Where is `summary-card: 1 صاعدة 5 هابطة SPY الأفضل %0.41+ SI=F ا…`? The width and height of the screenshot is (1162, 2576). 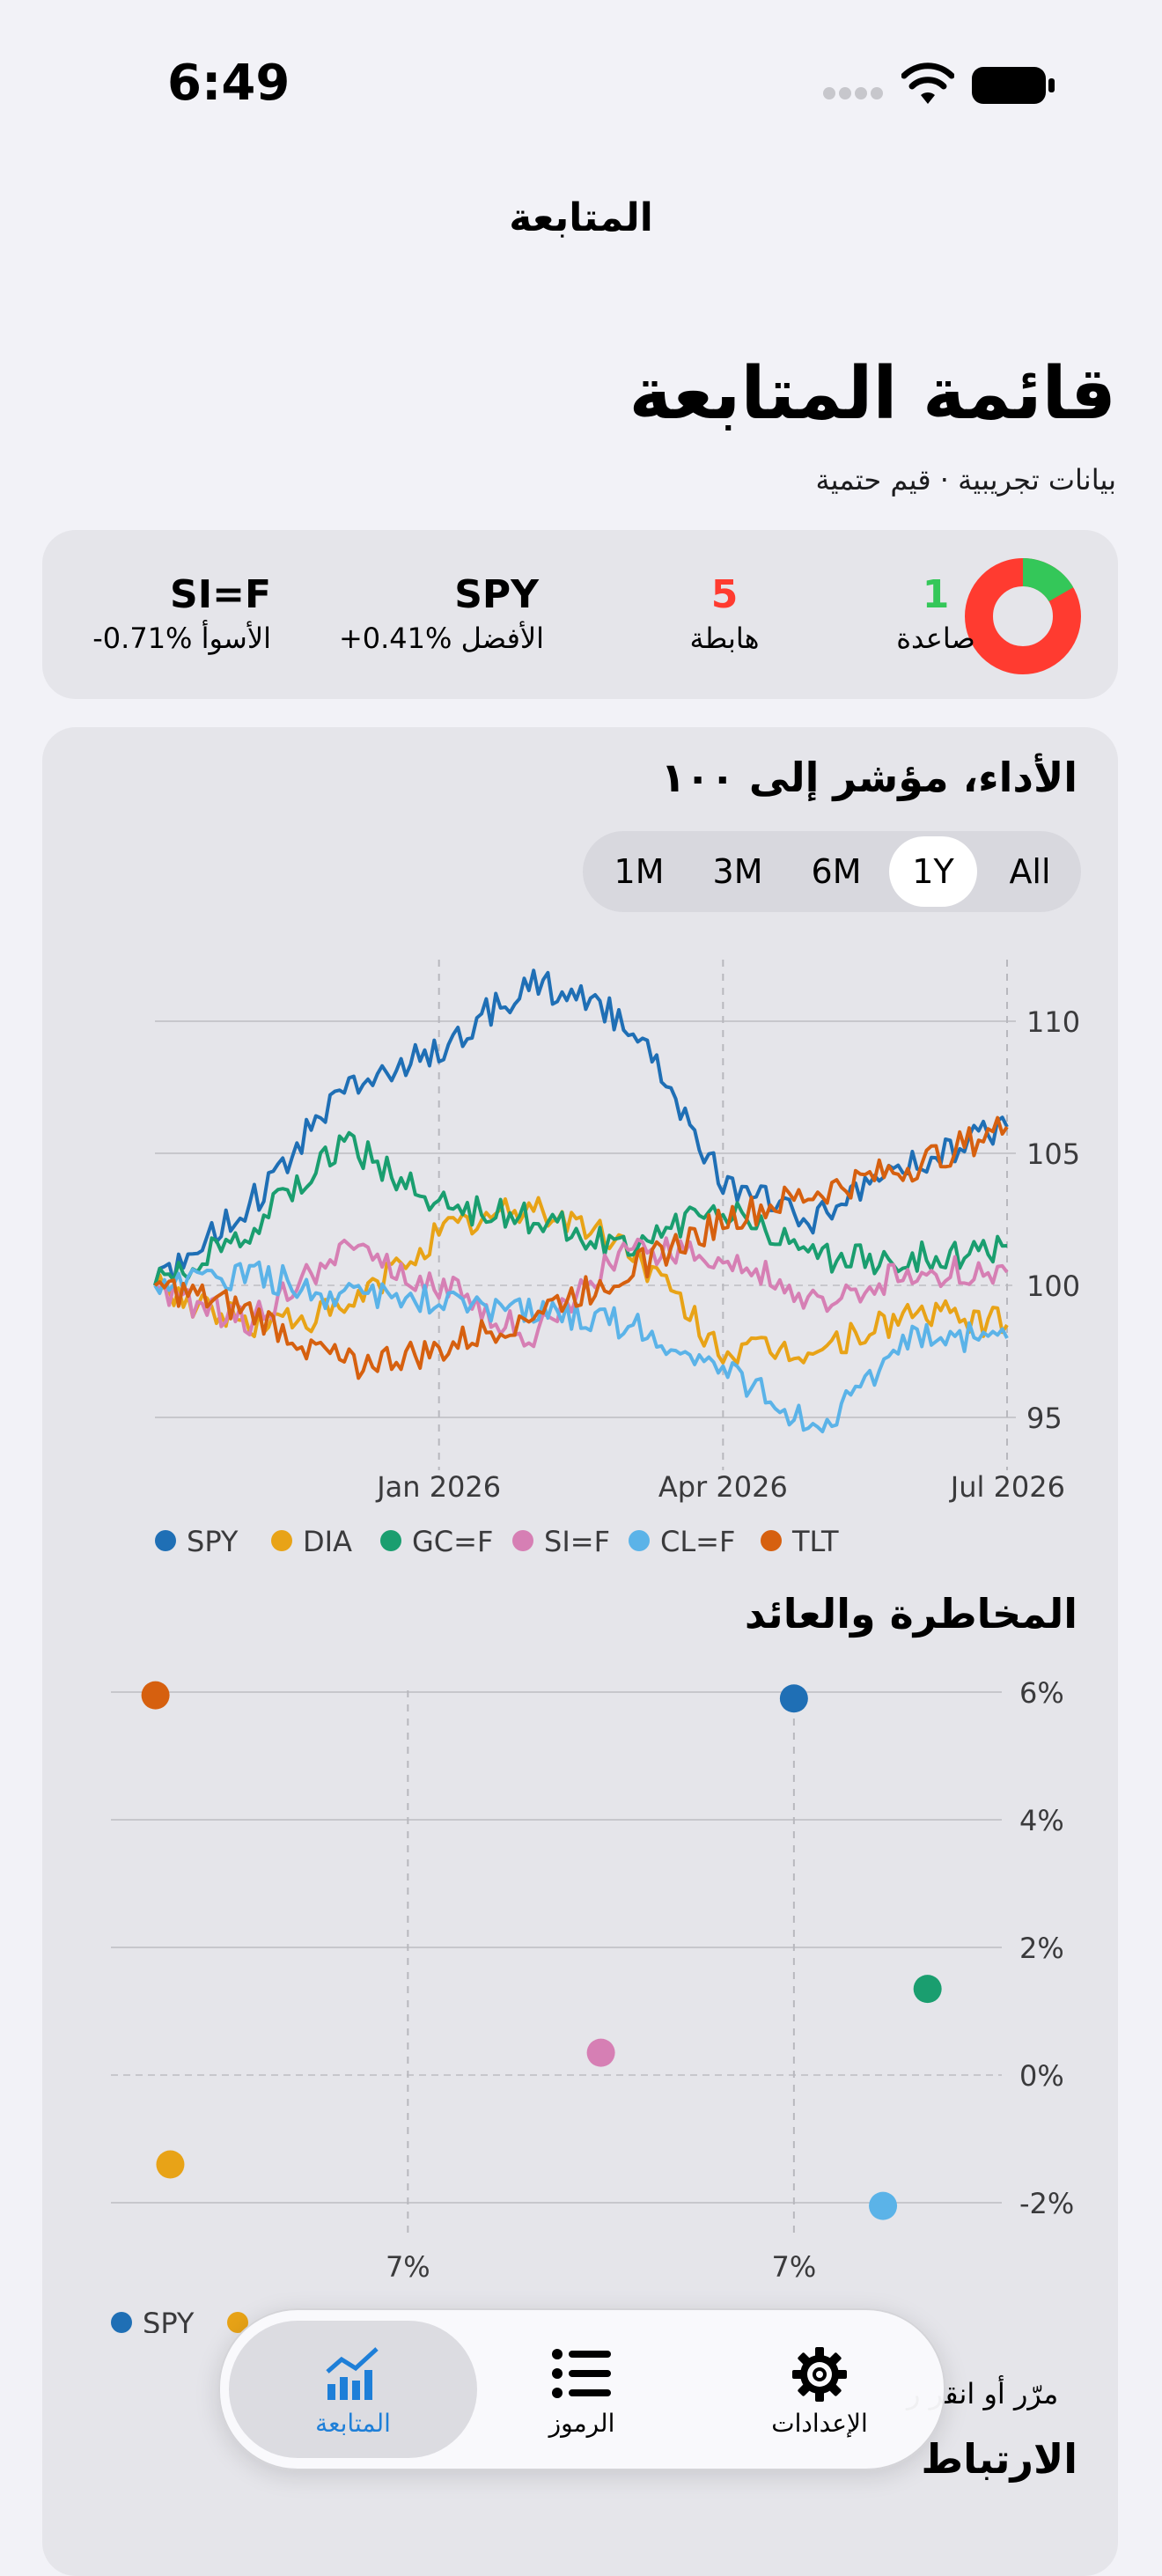 summary-card: 1 صاعدة 5 هابطة SPY الأفضل %0.41+ SI=F ا… is located at coordinates (580, 615).